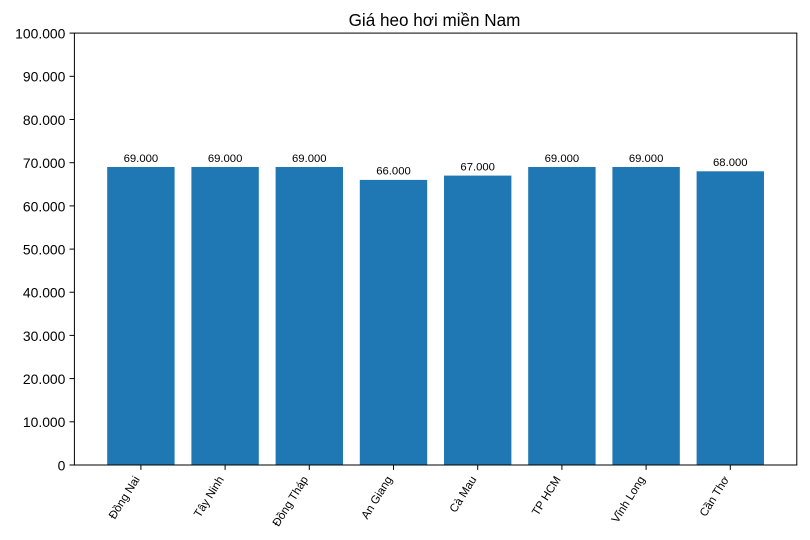 The width and height of the screenshot is (810, 540). Describe the element at coordinates (44, 336) in the screenshot. I see `svg-text: 30.000` at that location.